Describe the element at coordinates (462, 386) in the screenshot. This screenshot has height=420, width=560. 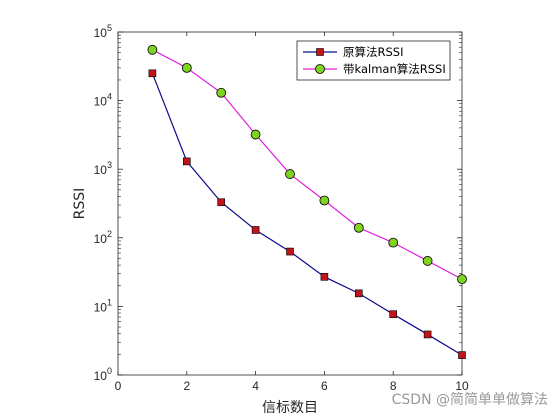
I see `x-tick-label: 10` at that location.